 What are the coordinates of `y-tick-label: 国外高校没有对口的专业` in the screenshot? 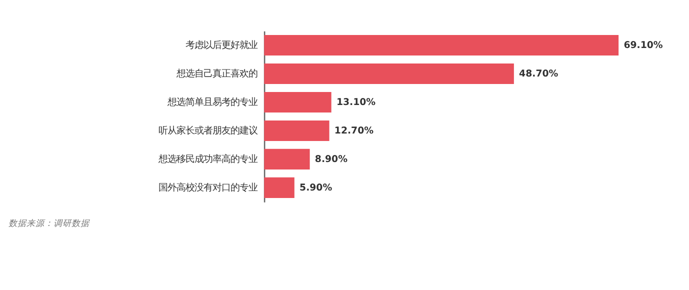 It's located at (208, 188).